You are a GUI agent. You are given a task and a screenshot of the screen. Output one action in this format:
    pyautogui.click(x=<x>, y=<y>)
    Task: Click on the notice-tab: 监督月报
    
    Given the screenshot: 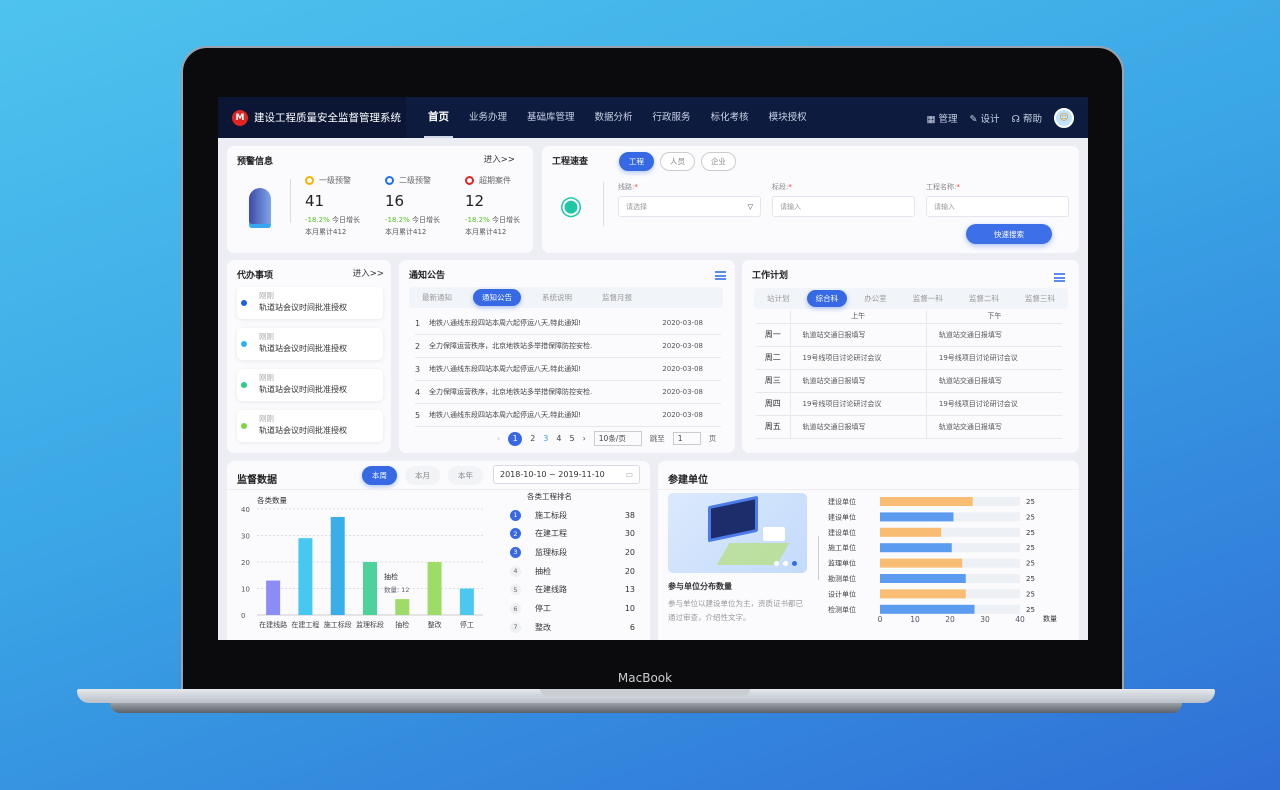 What is the action you would take?
    pyautogui.click(x=617, y=297)
    